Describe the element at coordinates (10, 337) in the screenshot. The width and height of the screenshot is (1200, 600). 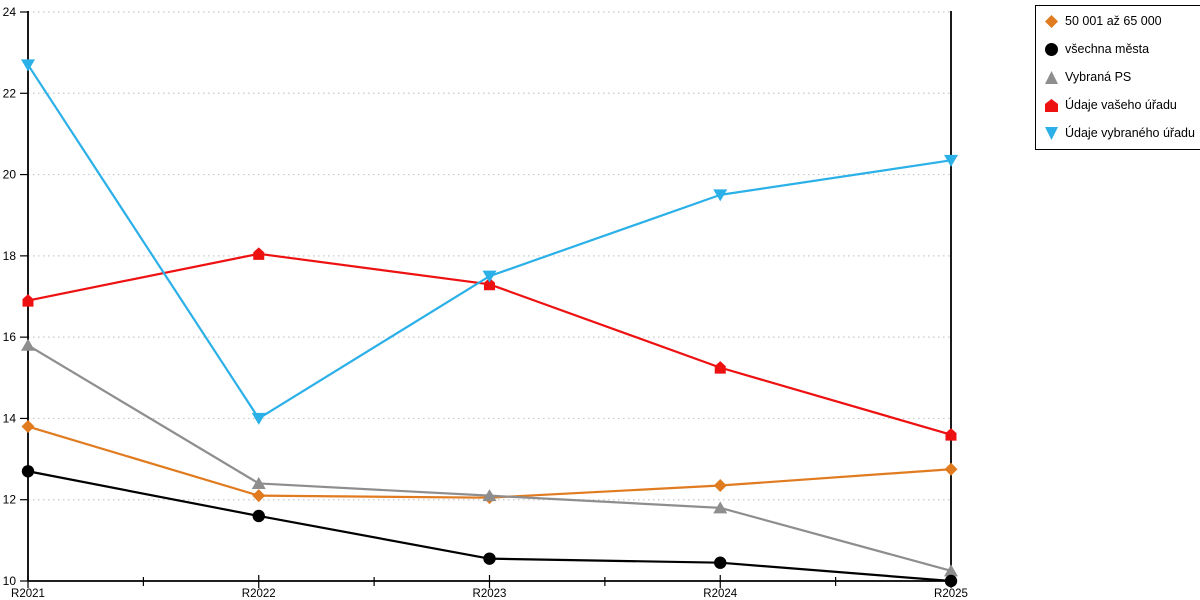
I see `y-tick-label: 16` at that location.